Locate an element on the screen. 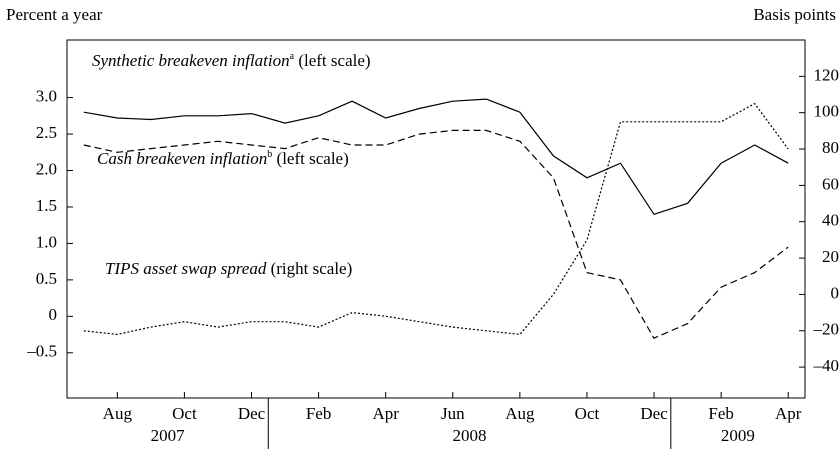 Image resolution: width=840 pixels, height=454 pixels. y2-tick-label: 40 is located at coordinates (830, 220).